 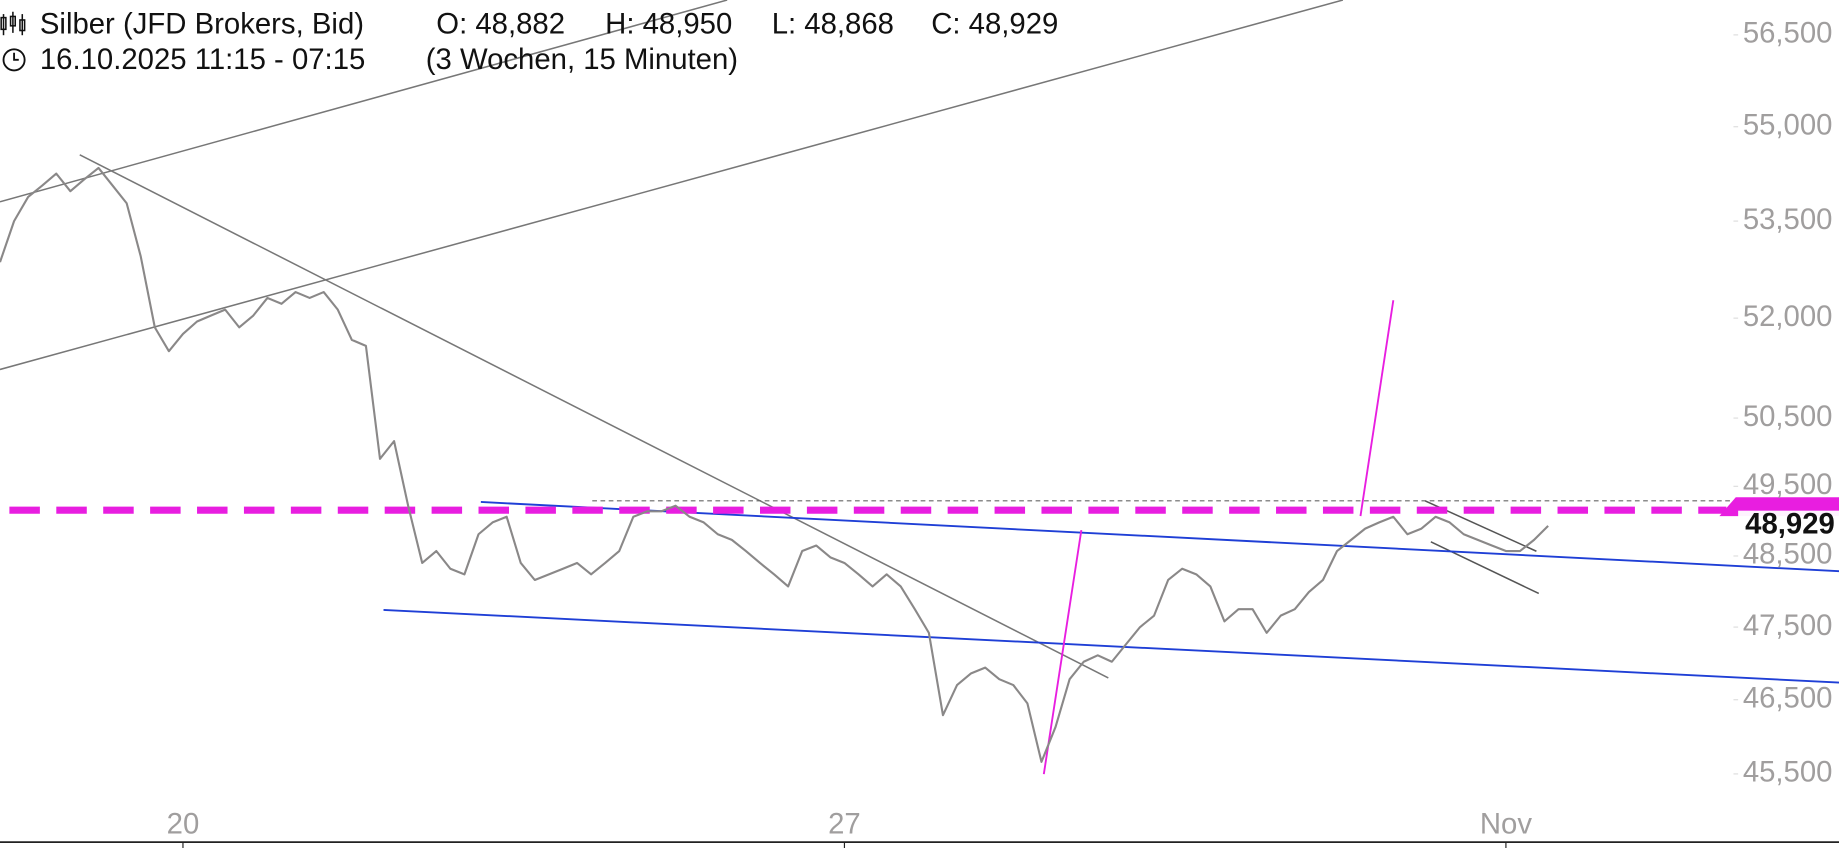 I want to click on ohlc-high: H: 48,950, so click(x=668, y=24).